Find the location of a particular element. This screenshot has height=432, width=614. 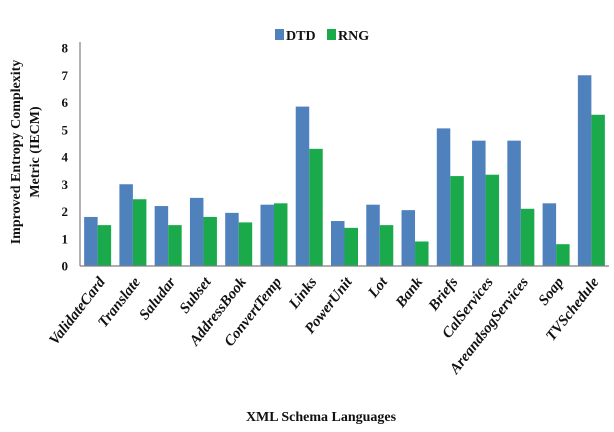

y-tick-label: 0 is located at coordinates (65, 266).